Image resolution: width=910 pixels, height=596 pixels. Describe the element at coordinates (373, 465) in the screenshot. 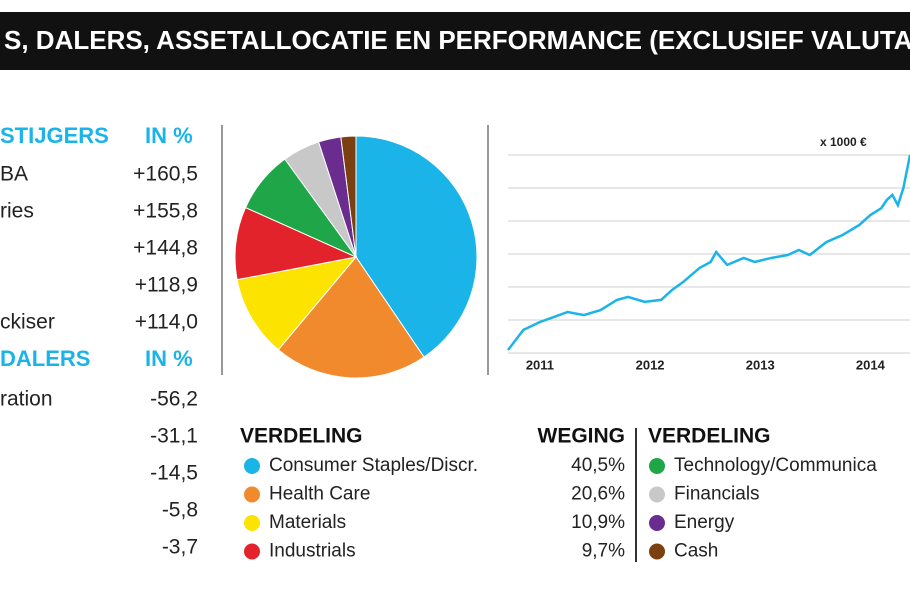

I see `legend-label: Consumer Staples/Discr.` at that location.